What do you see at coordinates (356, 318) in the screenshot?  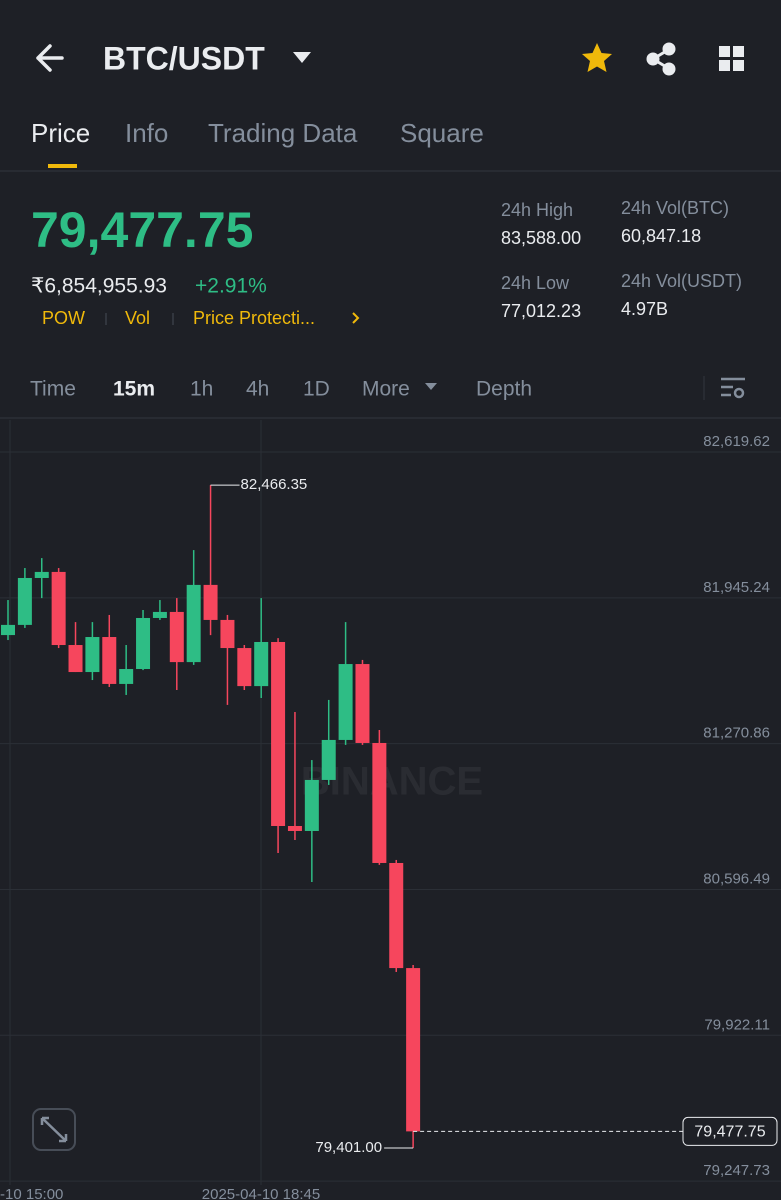 I see `tag-more` at bounding box center [356, 318].